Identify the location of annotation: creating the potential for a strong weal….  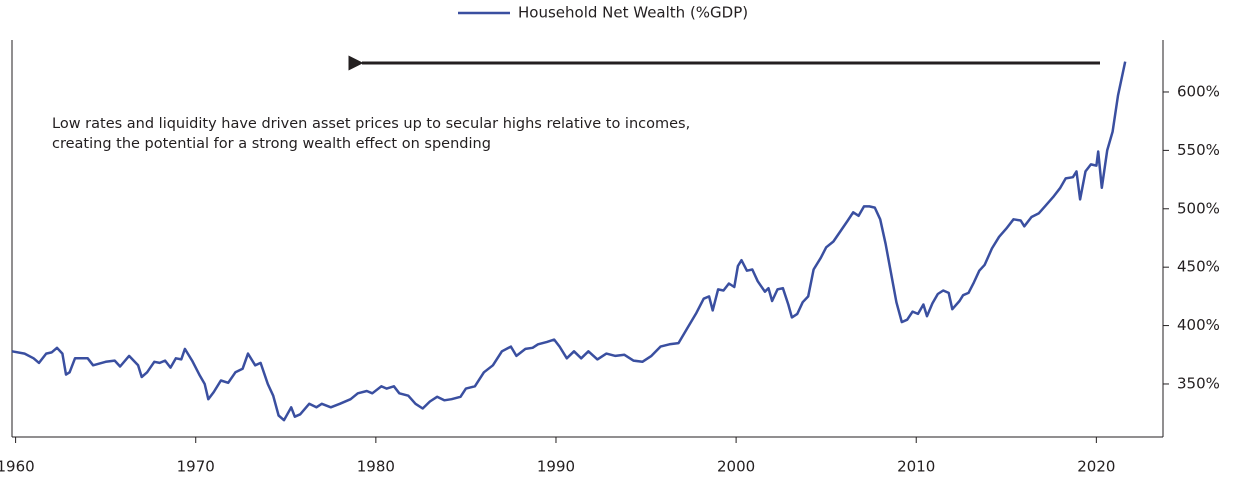
(271, 144).